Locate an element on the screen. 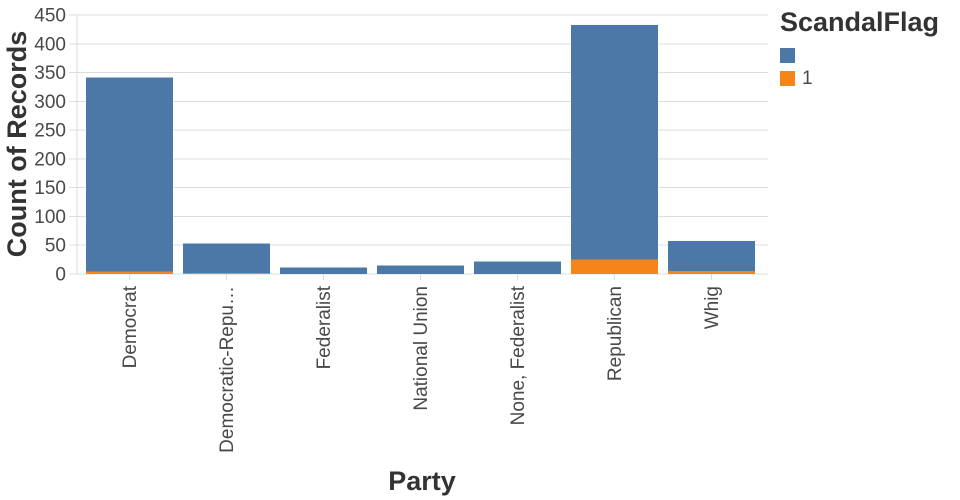 This screenshot has height=500, width=960. y-tick-label: 0 is located at coordinates (60, 275).